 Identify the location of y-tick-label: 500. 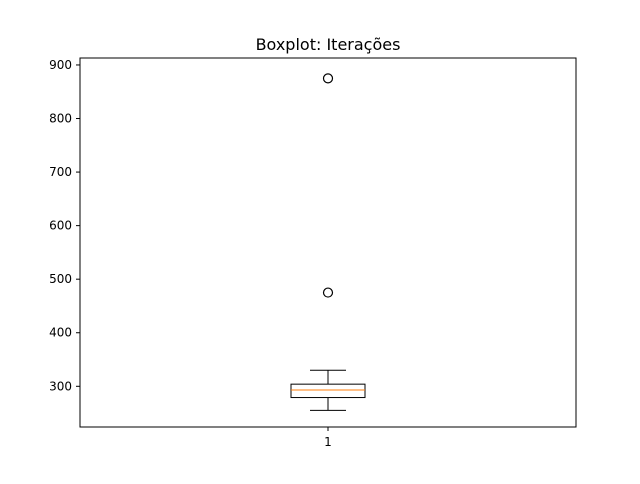
(60, 279).